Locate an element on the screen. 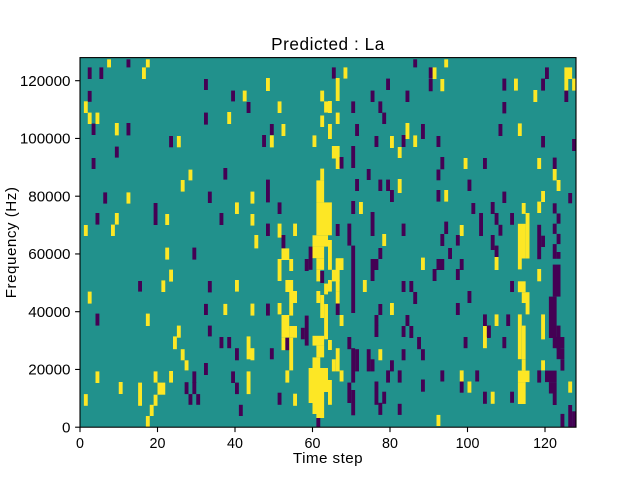 Image resolution: width=640 pixels, height=480 pixels. svg-text: Time step is located at coordinates (328, 458).